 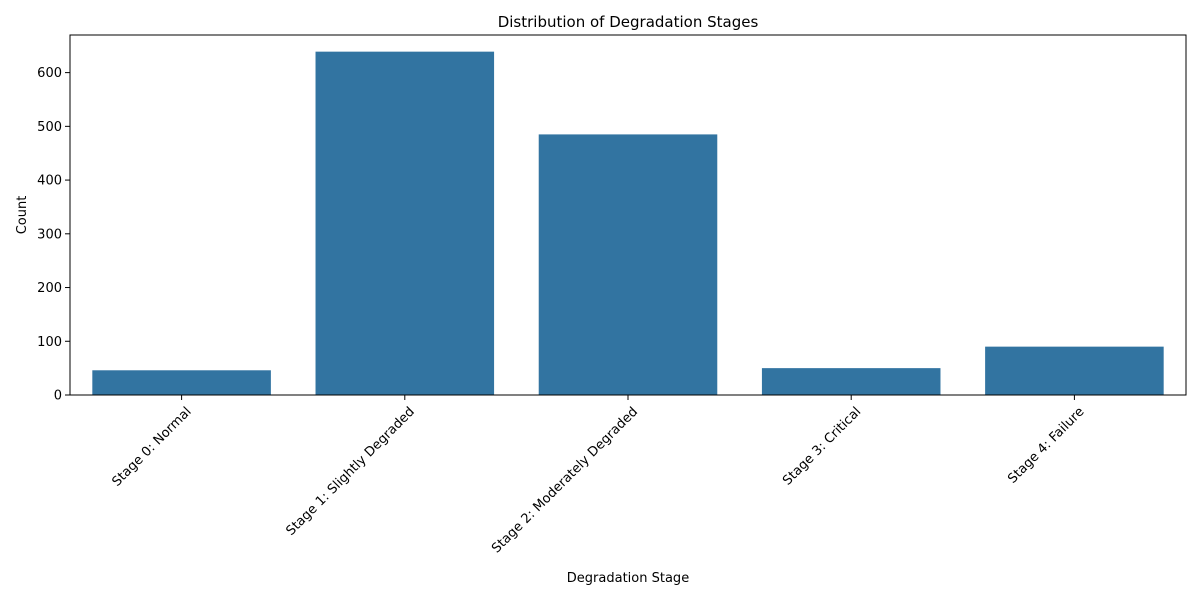 What do you see at coordinates (49, 127) in the screenshot?
I see `y-tick-label-5: 500` at bounding box center [49, 127].